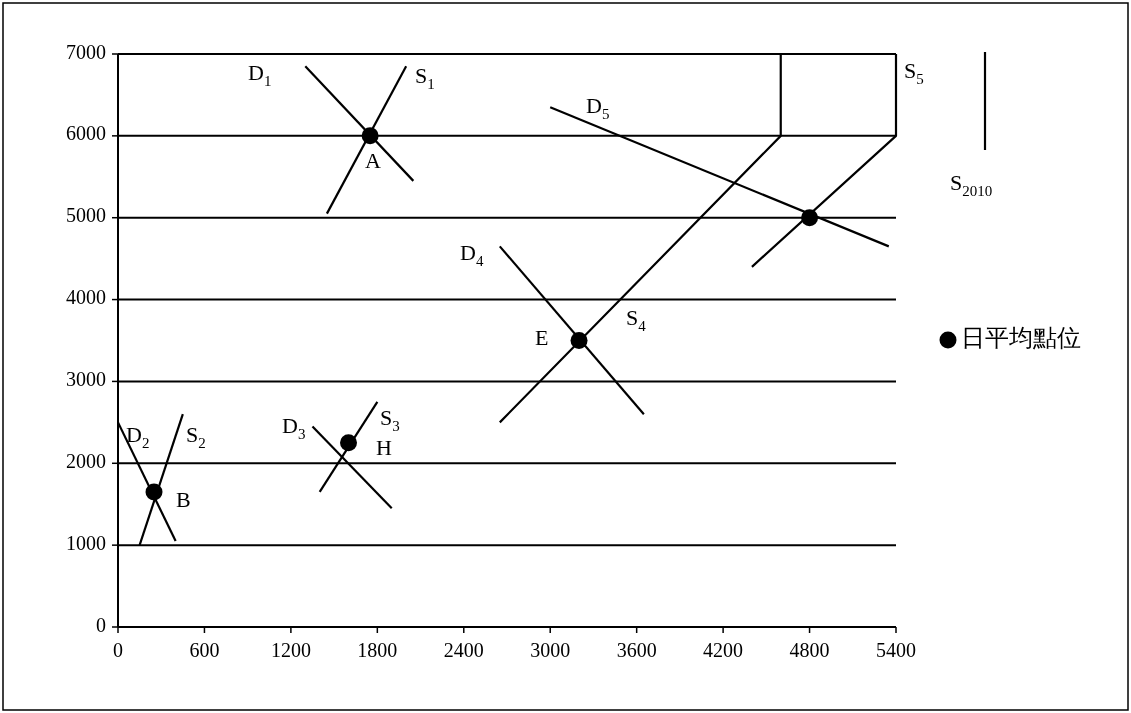 This screenshot has width=1131, height=713. What do you see at coordinates (472, 255) in the screenshot?
I see `annotation: D$_{4}$` at bounding box center [472, 255].